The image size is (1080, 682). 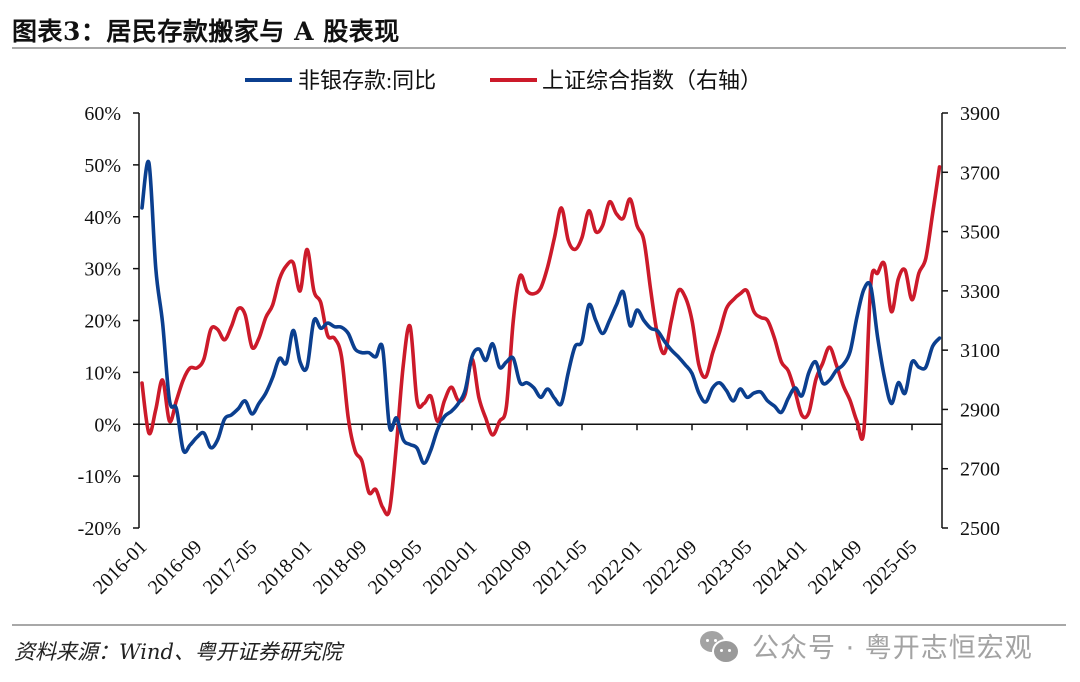 I want to click on bottom-divider, so click(x=539, y=625).